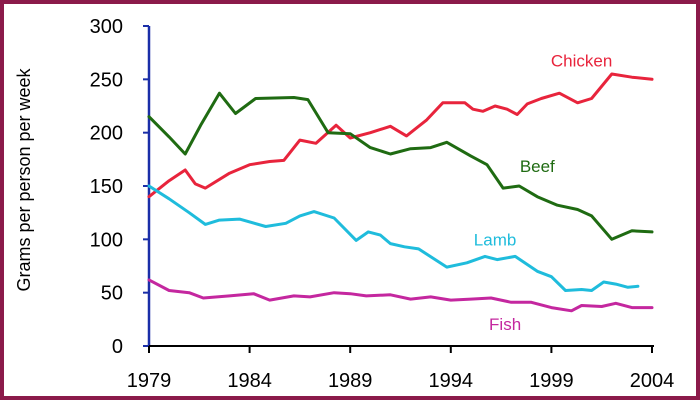  What do you see at coordinates (112, 294) in the screenshot?
I see `y-tick-label-50: 50` at bounding box center [112, 294].